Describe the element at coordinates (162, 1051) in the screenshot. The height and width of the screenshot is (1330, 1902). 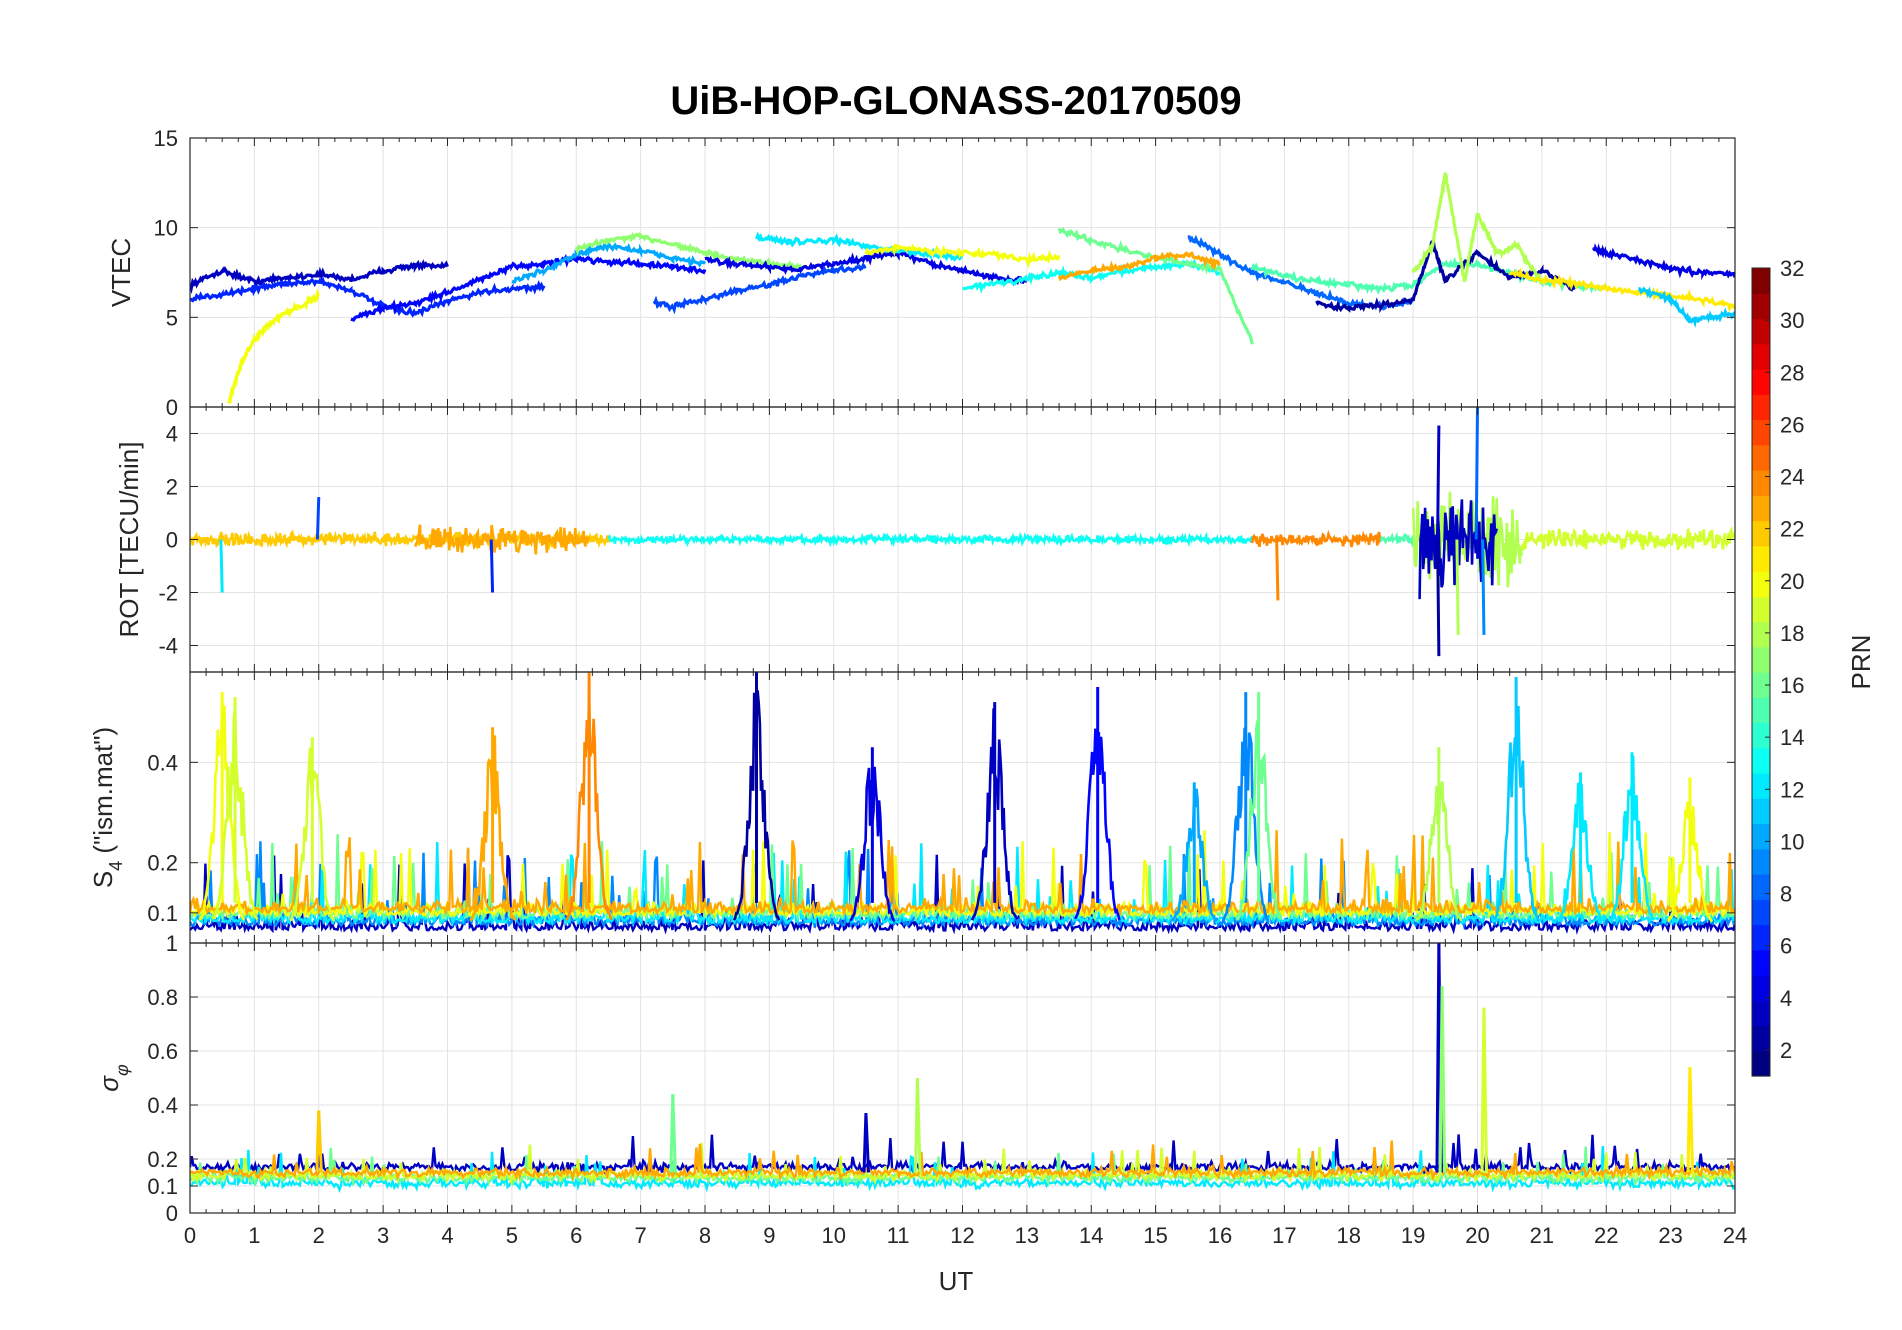
I see `y-tick-label: 0.6` at that location.